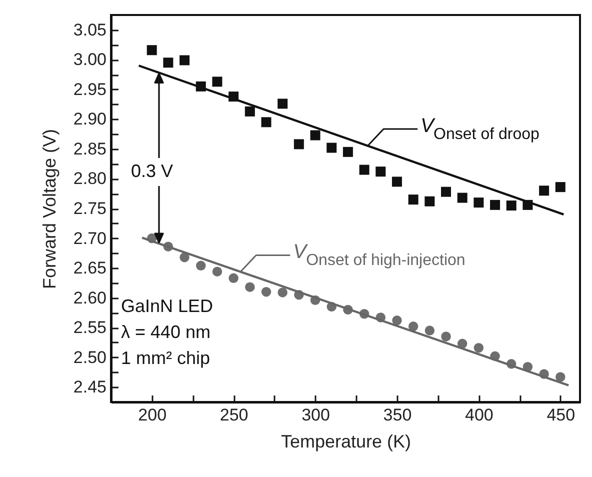 The image size is (592, 477). What do you see at coordinates (89, 387) in the screenshot?
I see `y-tick-label: 2.45` at bounding box center [89, 387].